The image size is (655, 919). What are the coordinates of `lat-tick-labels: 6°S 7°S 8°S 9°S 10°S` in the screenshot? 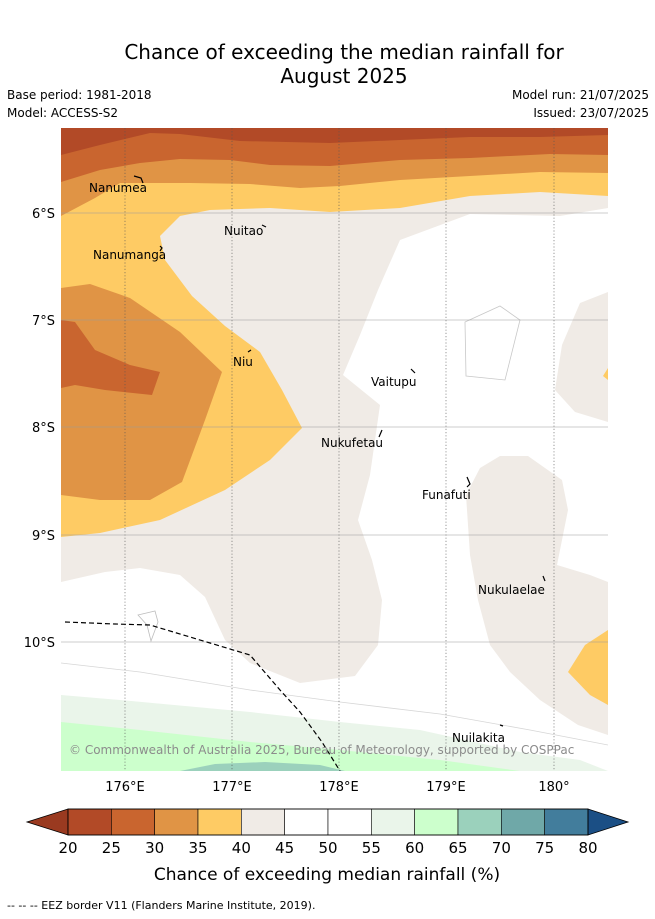 It's located at (39, 429).